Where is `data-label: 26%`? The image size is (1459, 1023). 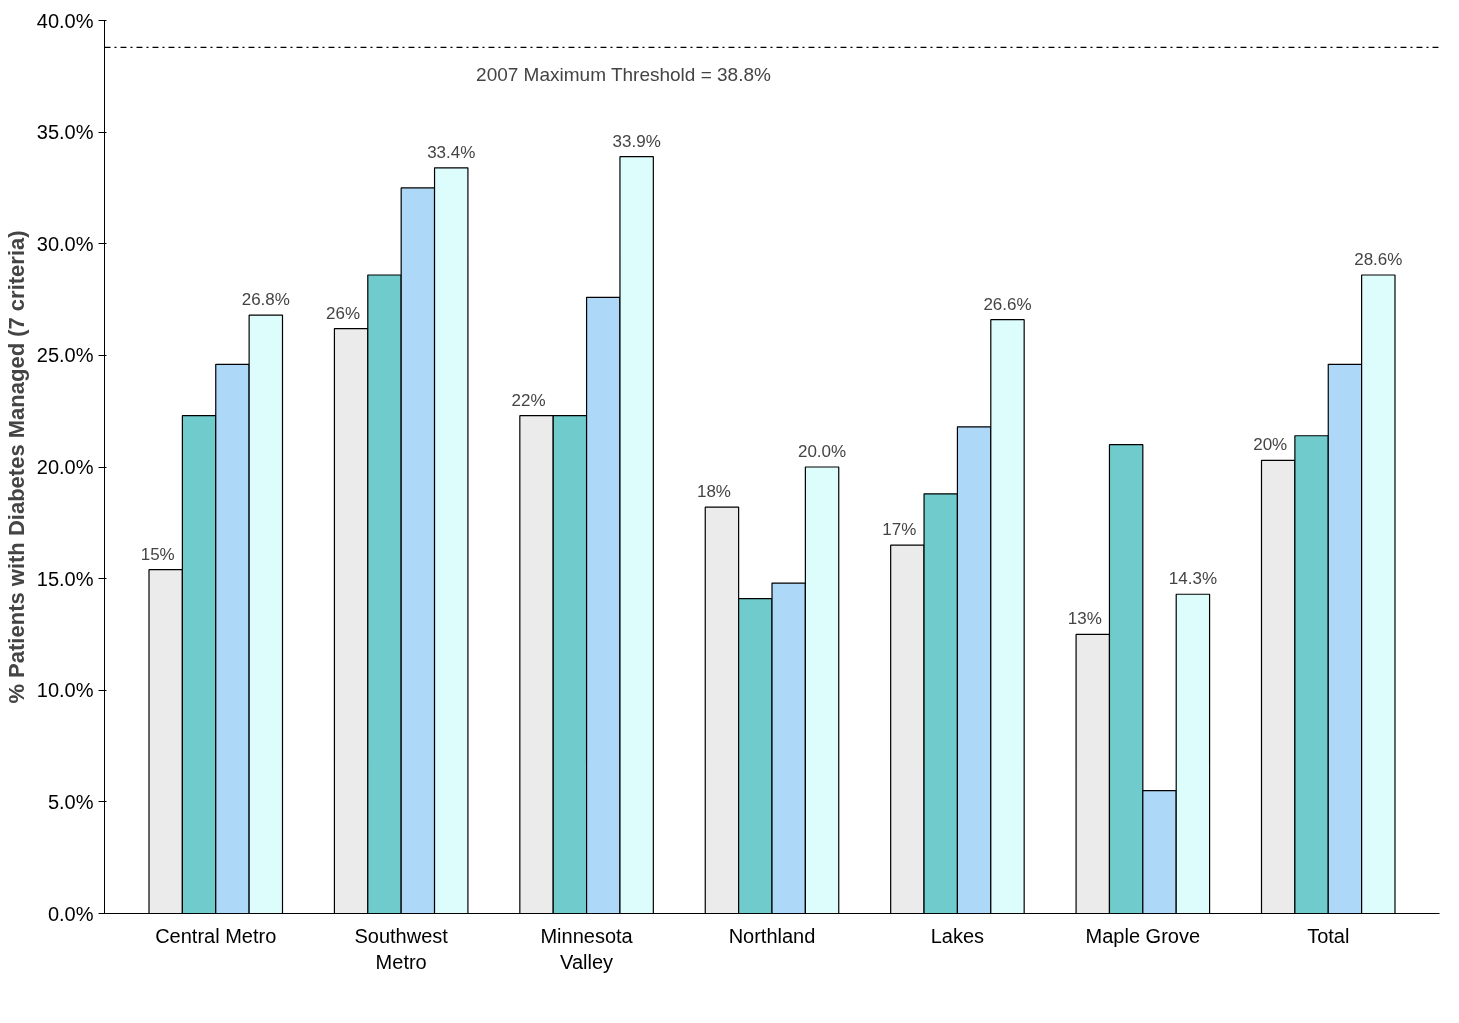
data-label: 26% is located at coordinates (343, 313).